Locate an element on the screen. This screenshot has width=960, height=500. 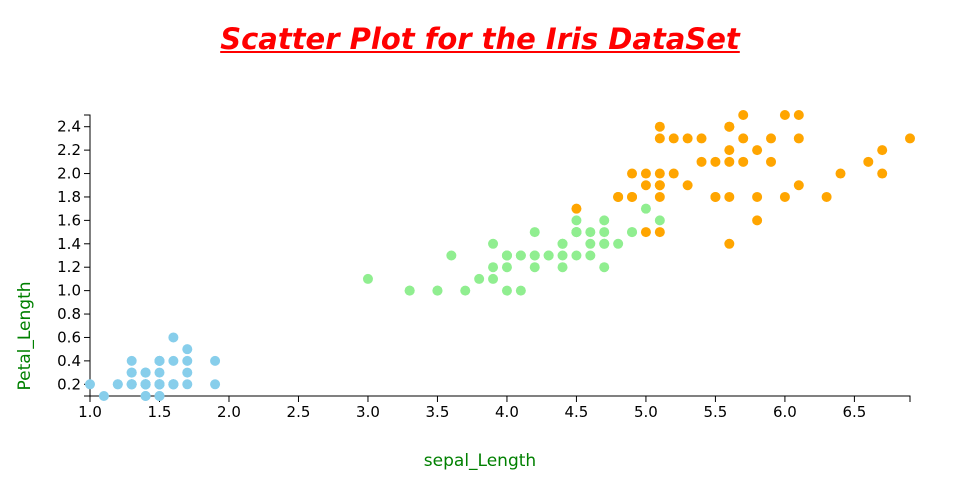
y-tick-label: 2.0 is located at coordinates (69, 174).